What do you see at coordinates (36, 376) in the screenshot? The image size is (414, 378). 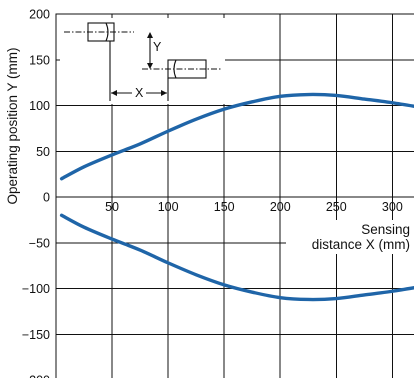 I see `y-tick-label-8: −200` at bounding box center [36, 376].